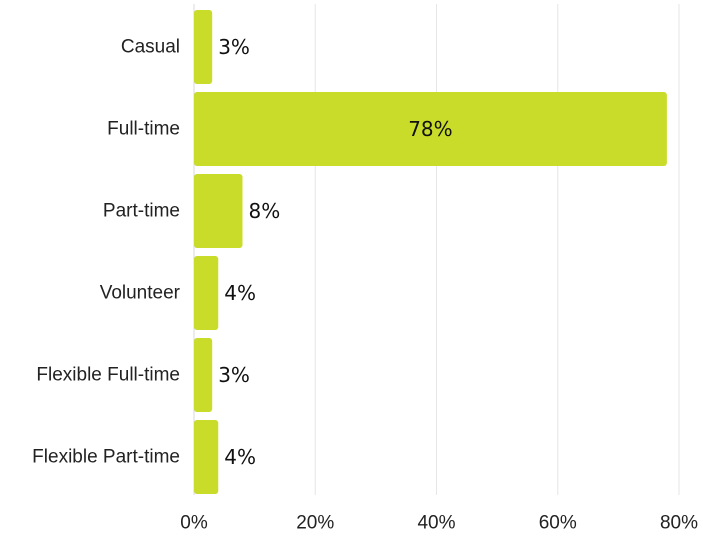 The width and height of the screenshot is (703, 547). Describe the element at coordinates (234, 375) in the screenshot. I see `data-label-flexible-full-time: 3%` at that location.